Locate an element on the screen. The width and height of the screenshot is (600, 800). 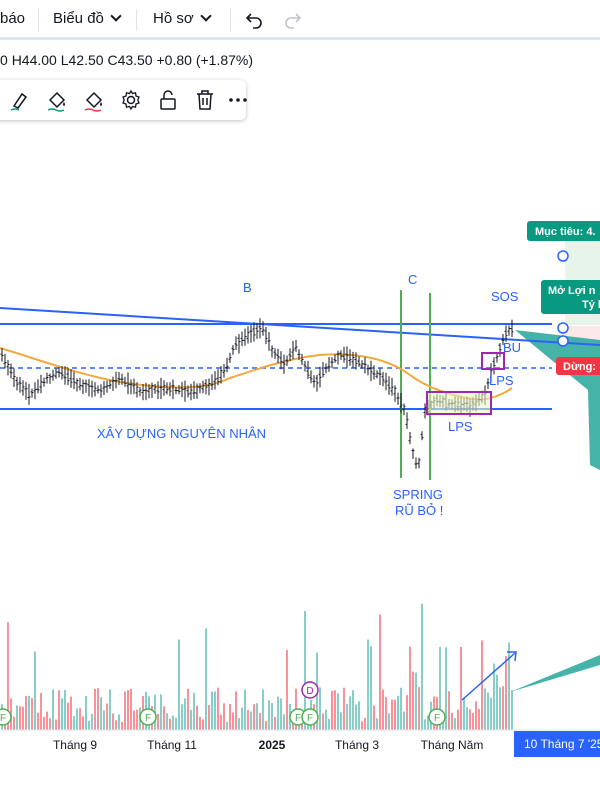
chart-menu-button: Biểu đồ is located at coordinates (87, 18).